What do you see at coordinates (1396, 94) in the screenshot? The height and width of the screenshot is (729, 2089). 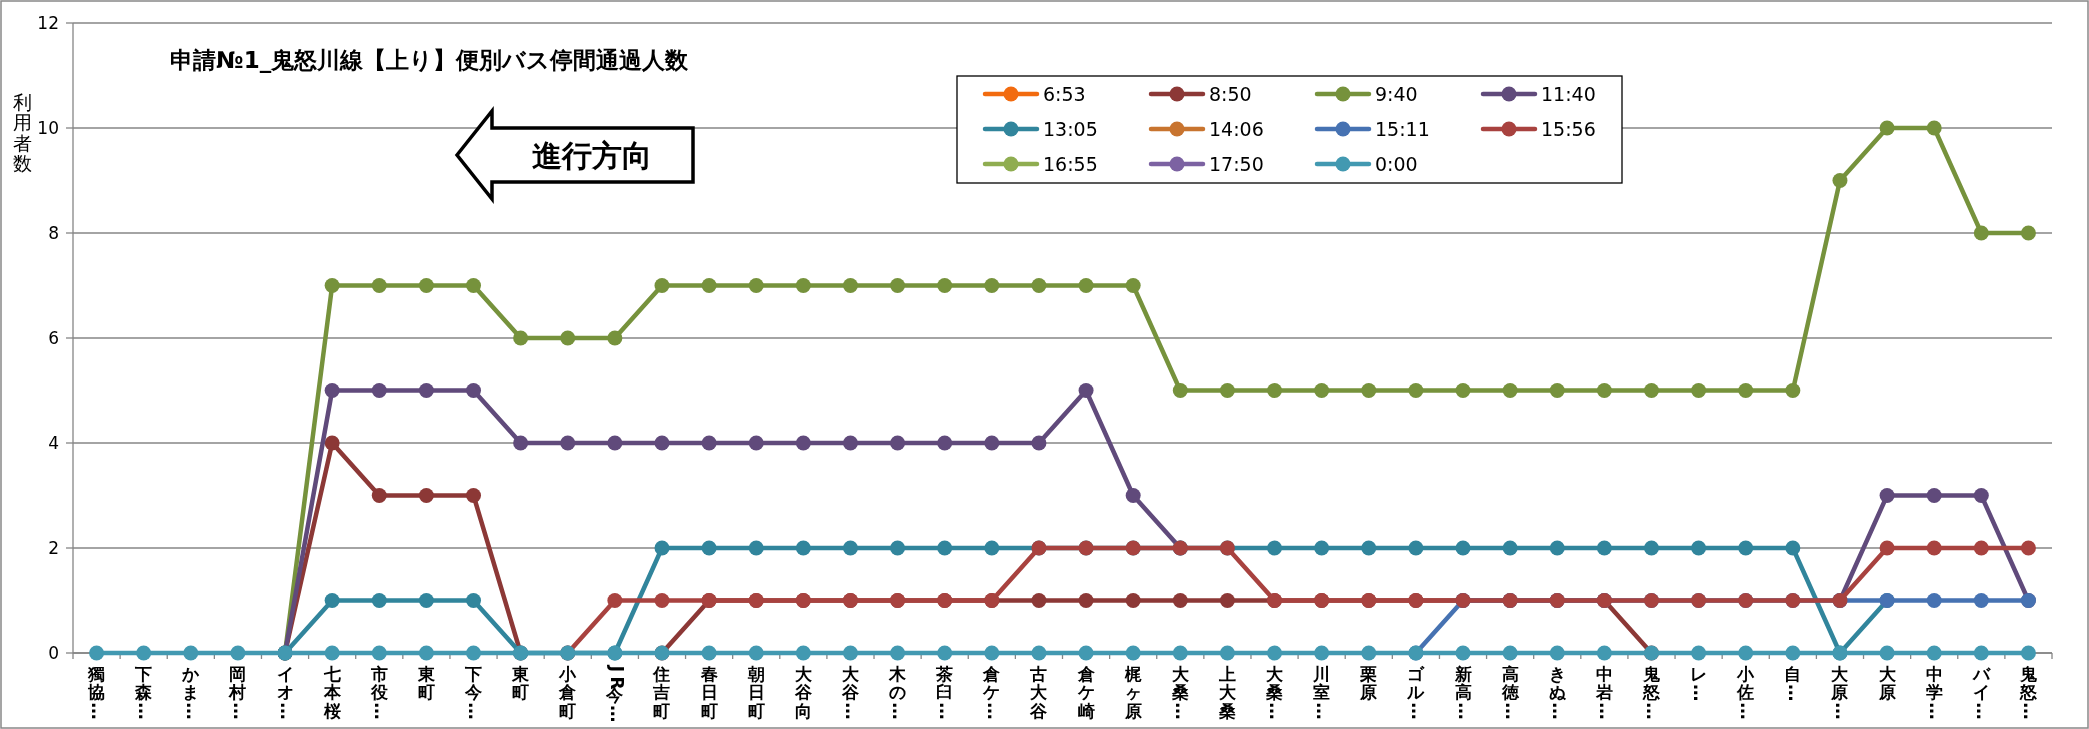 I see `legend-label: 9:40` at bounding box center [1396, 94].